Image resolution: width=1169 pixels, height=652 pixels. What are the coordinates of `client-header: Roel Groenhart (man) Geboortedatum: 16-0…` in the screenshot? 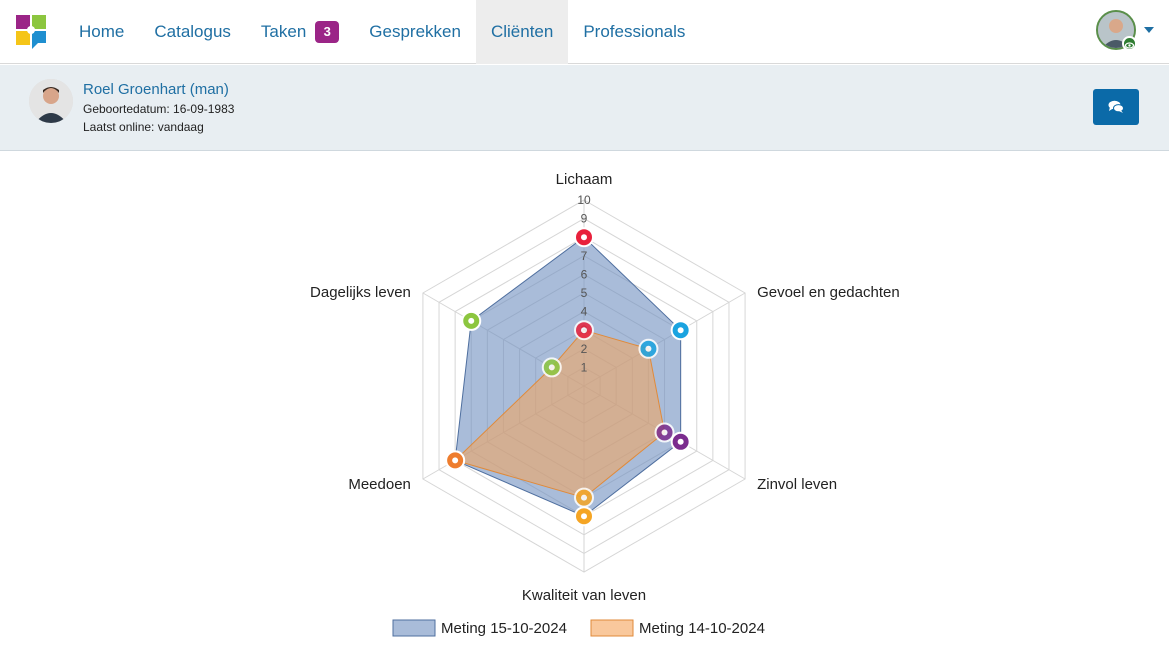 It's located at (584, 108).